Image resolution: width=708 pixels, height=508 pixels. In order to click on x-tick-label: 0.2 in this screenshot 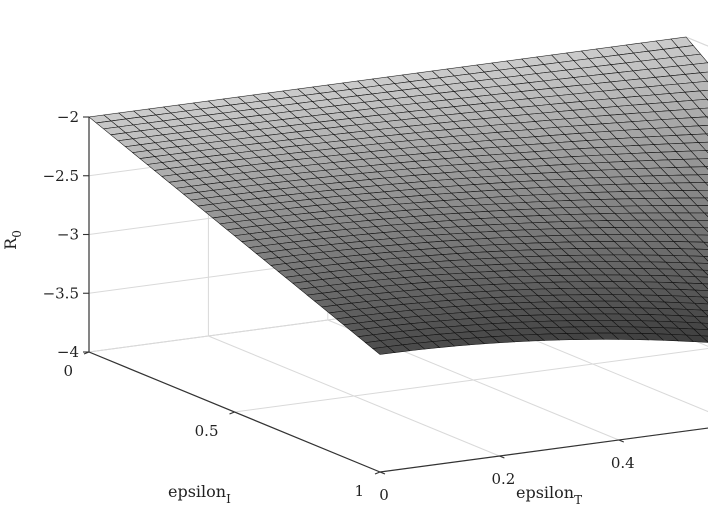, I will do `click(503, 479)`.